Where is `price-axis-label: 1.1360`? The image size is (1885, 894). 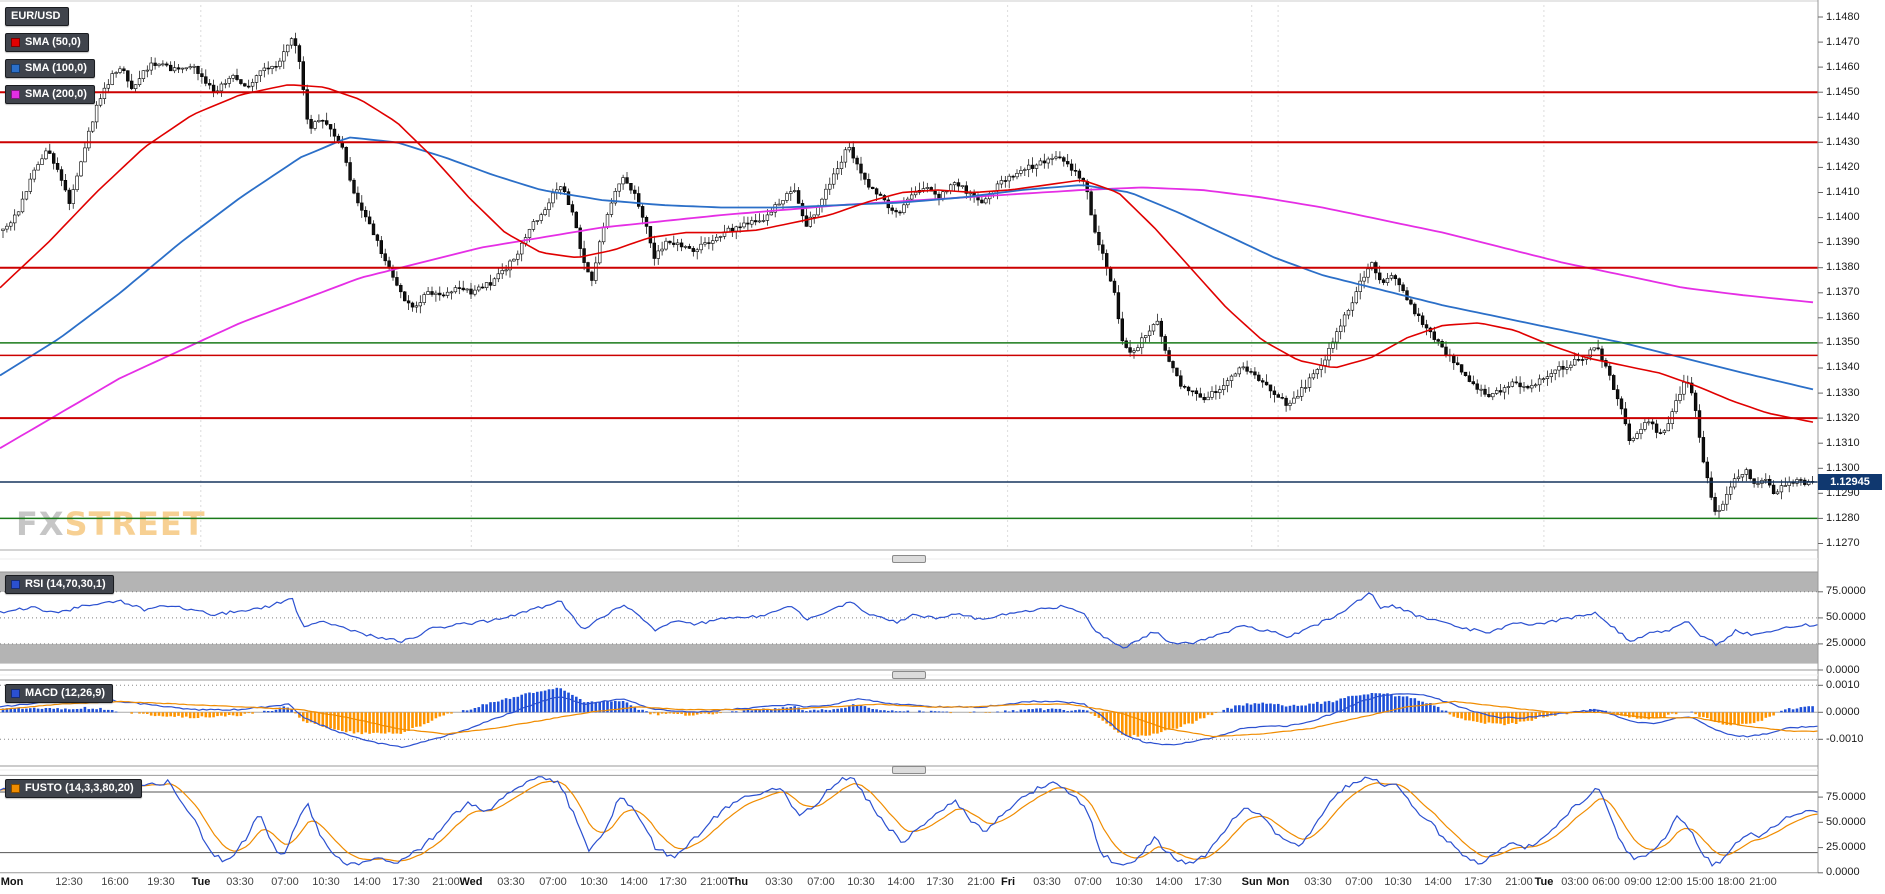 price-axis-label: 1.1360 is located at coordinates (1843, 317).